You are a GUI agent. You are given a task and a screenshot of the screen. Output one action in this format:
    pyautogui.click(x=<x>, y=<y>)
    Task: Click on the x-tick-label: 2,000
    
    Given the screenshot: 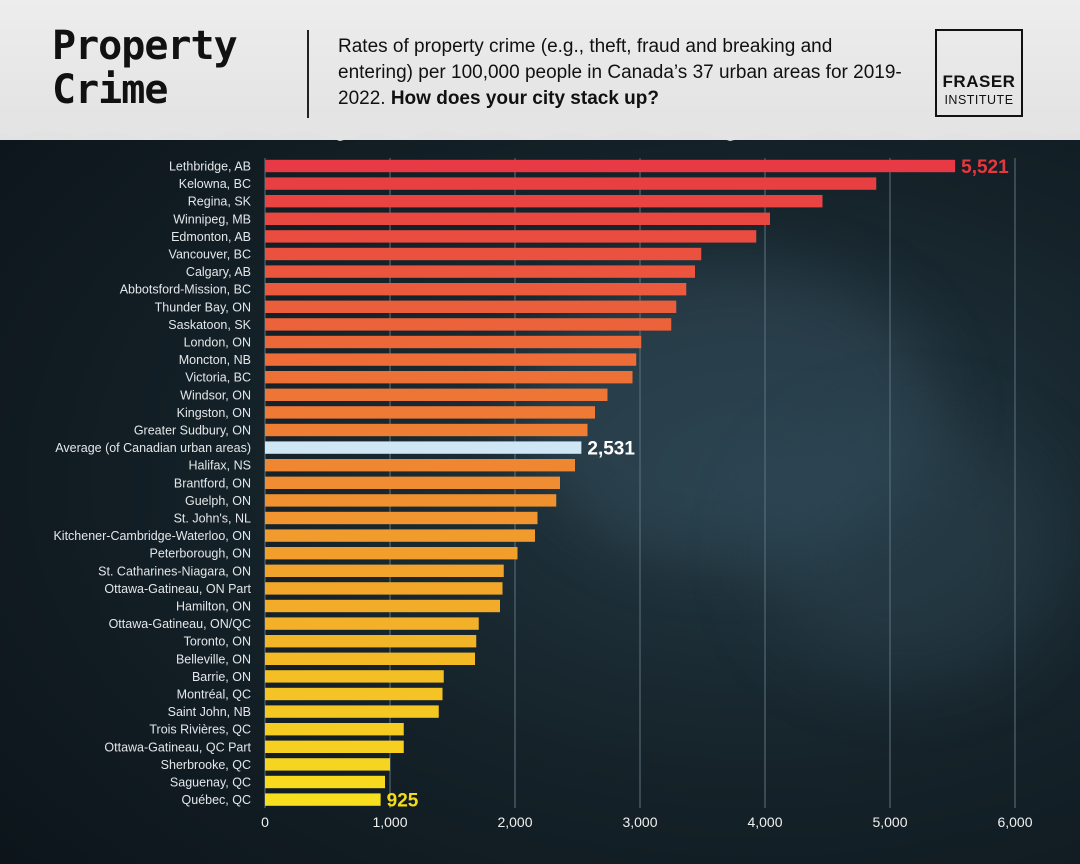 What is the action you would take?
    pyautogui.click(x=514, y=822)
    